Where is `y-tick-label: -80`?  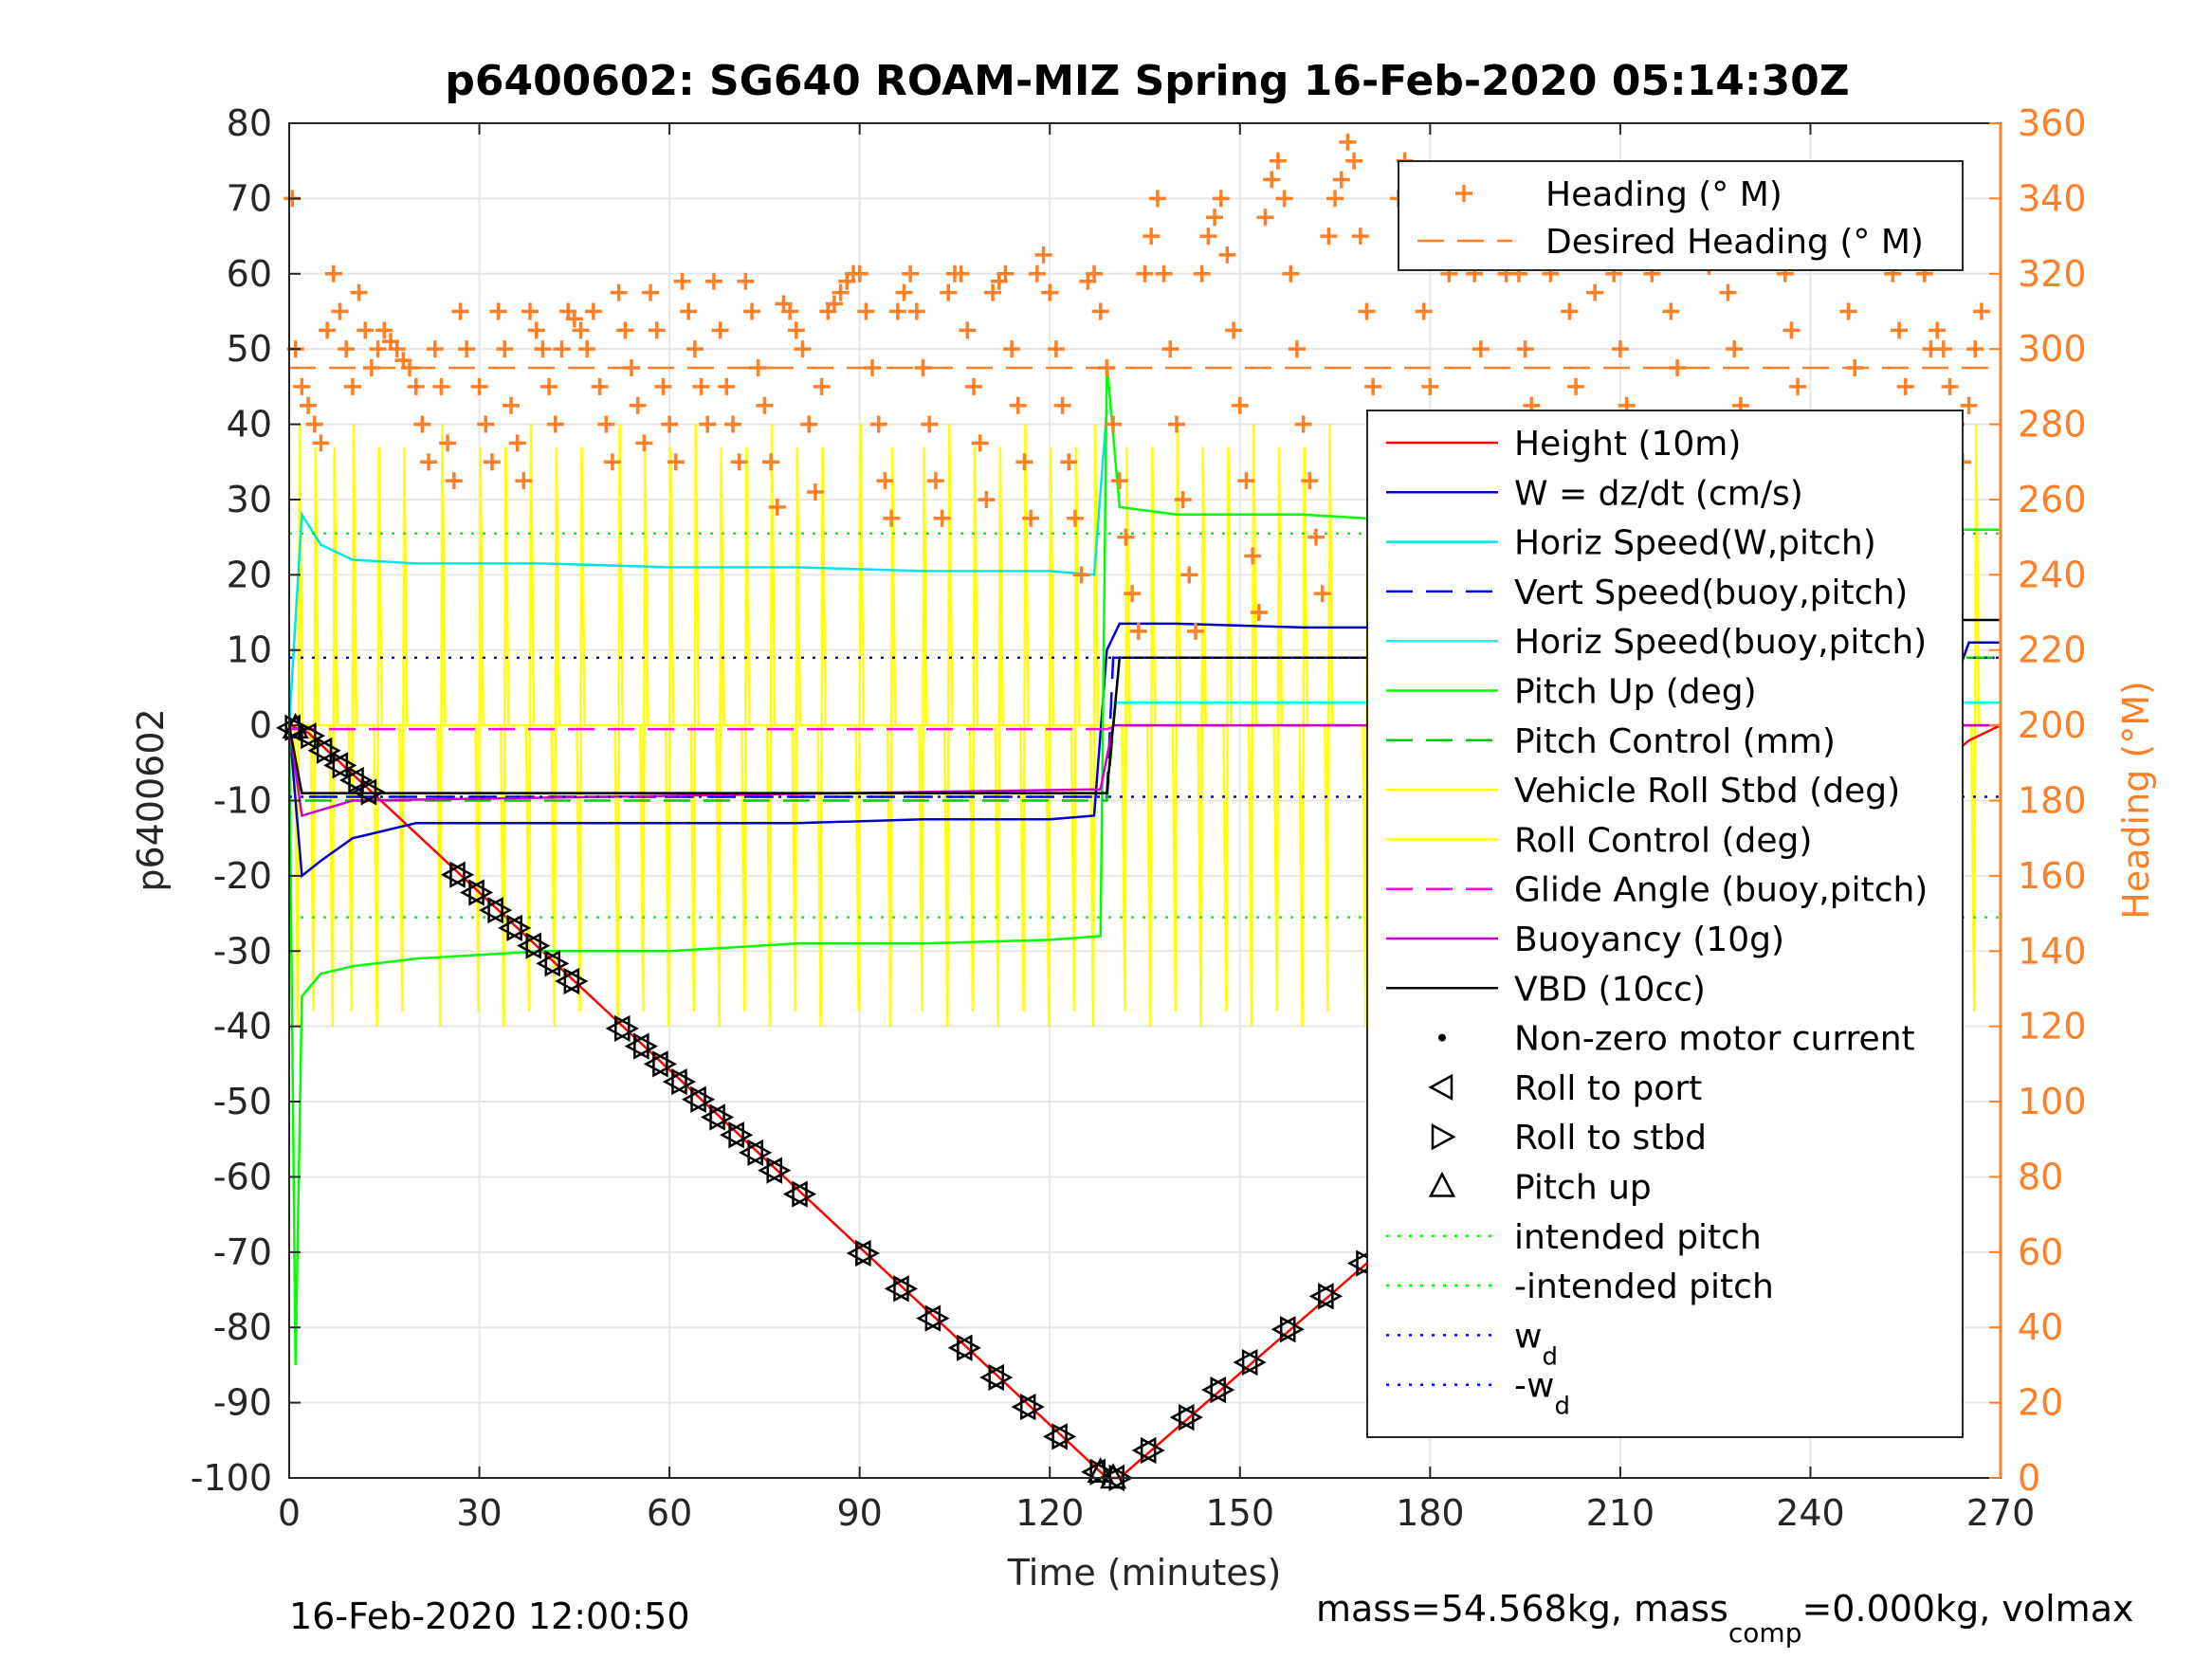 y-tick-label: -80 is located at coordinates (242, 1327).